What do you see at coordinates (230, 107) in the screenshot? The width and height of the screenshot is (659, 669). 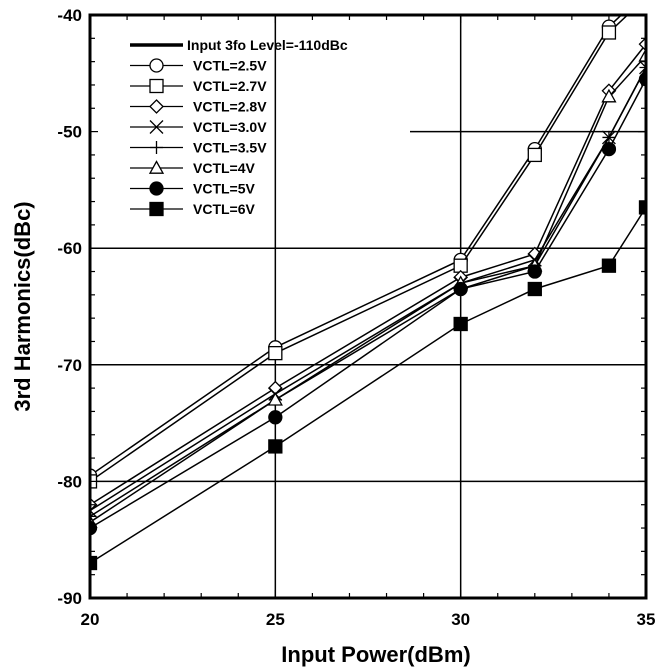 I see `legend-label: VCTL=2.8V` at bounding box center [230, 107].